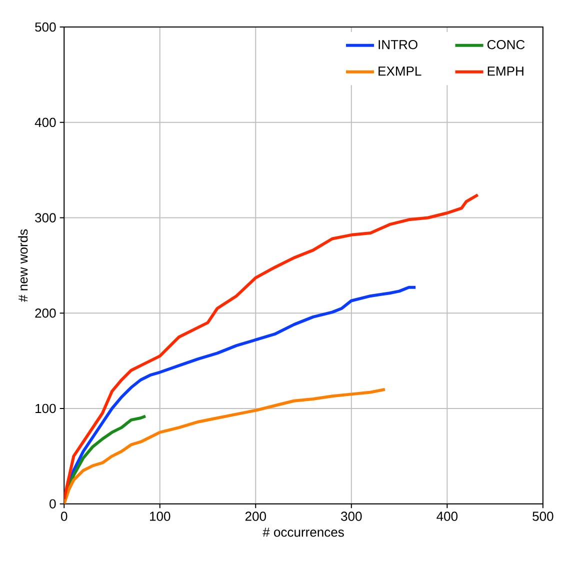 This screenshot has height=562, width=583. What do you see at coordinates (543, 516) in the screenshot?
I see `x-tick-label: 500` at bounding box center [543, 516].